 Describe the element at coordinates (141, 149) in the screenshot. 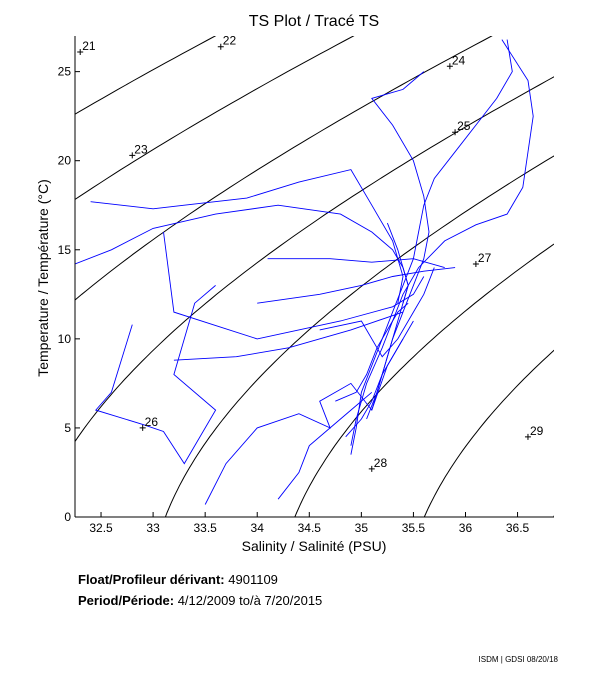

I see `contour-label-23: 23` at that location.